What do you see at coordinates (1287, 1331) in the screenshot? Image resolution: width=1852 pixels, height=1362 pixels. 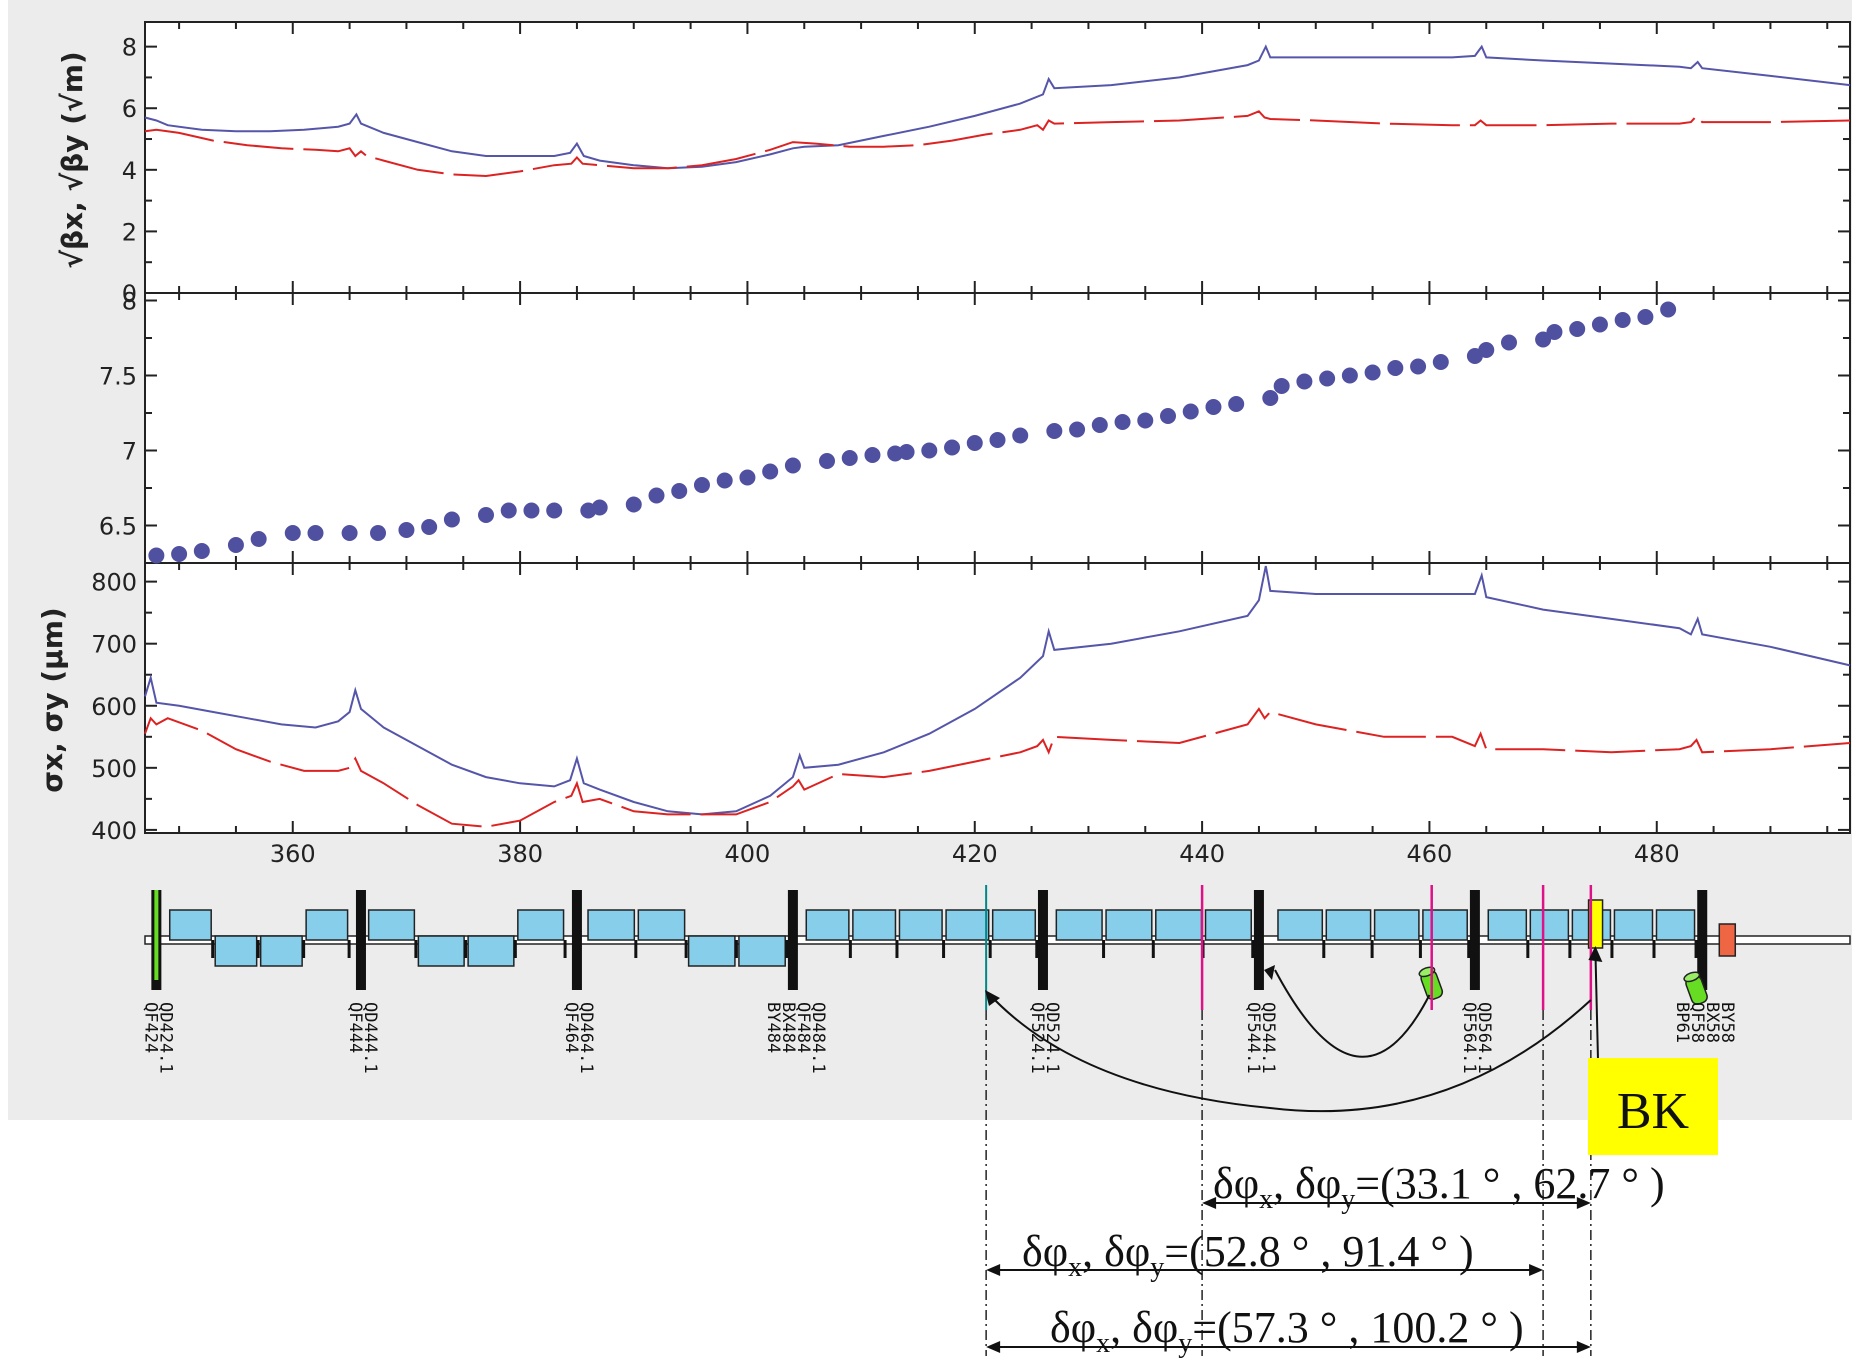 I see `phase-advance-label-3: δφx, δφy=(57.3 ° , 100.2 ° )` at bounding box center [1287, 1331].